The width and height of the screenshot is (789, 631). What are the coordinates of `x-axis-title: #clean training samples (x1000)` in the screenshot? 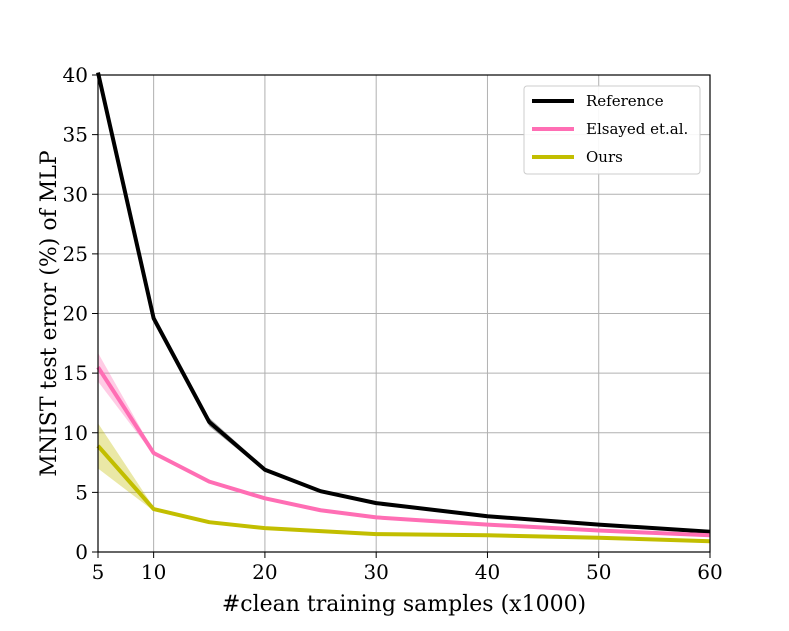 It's located at (404, 604).